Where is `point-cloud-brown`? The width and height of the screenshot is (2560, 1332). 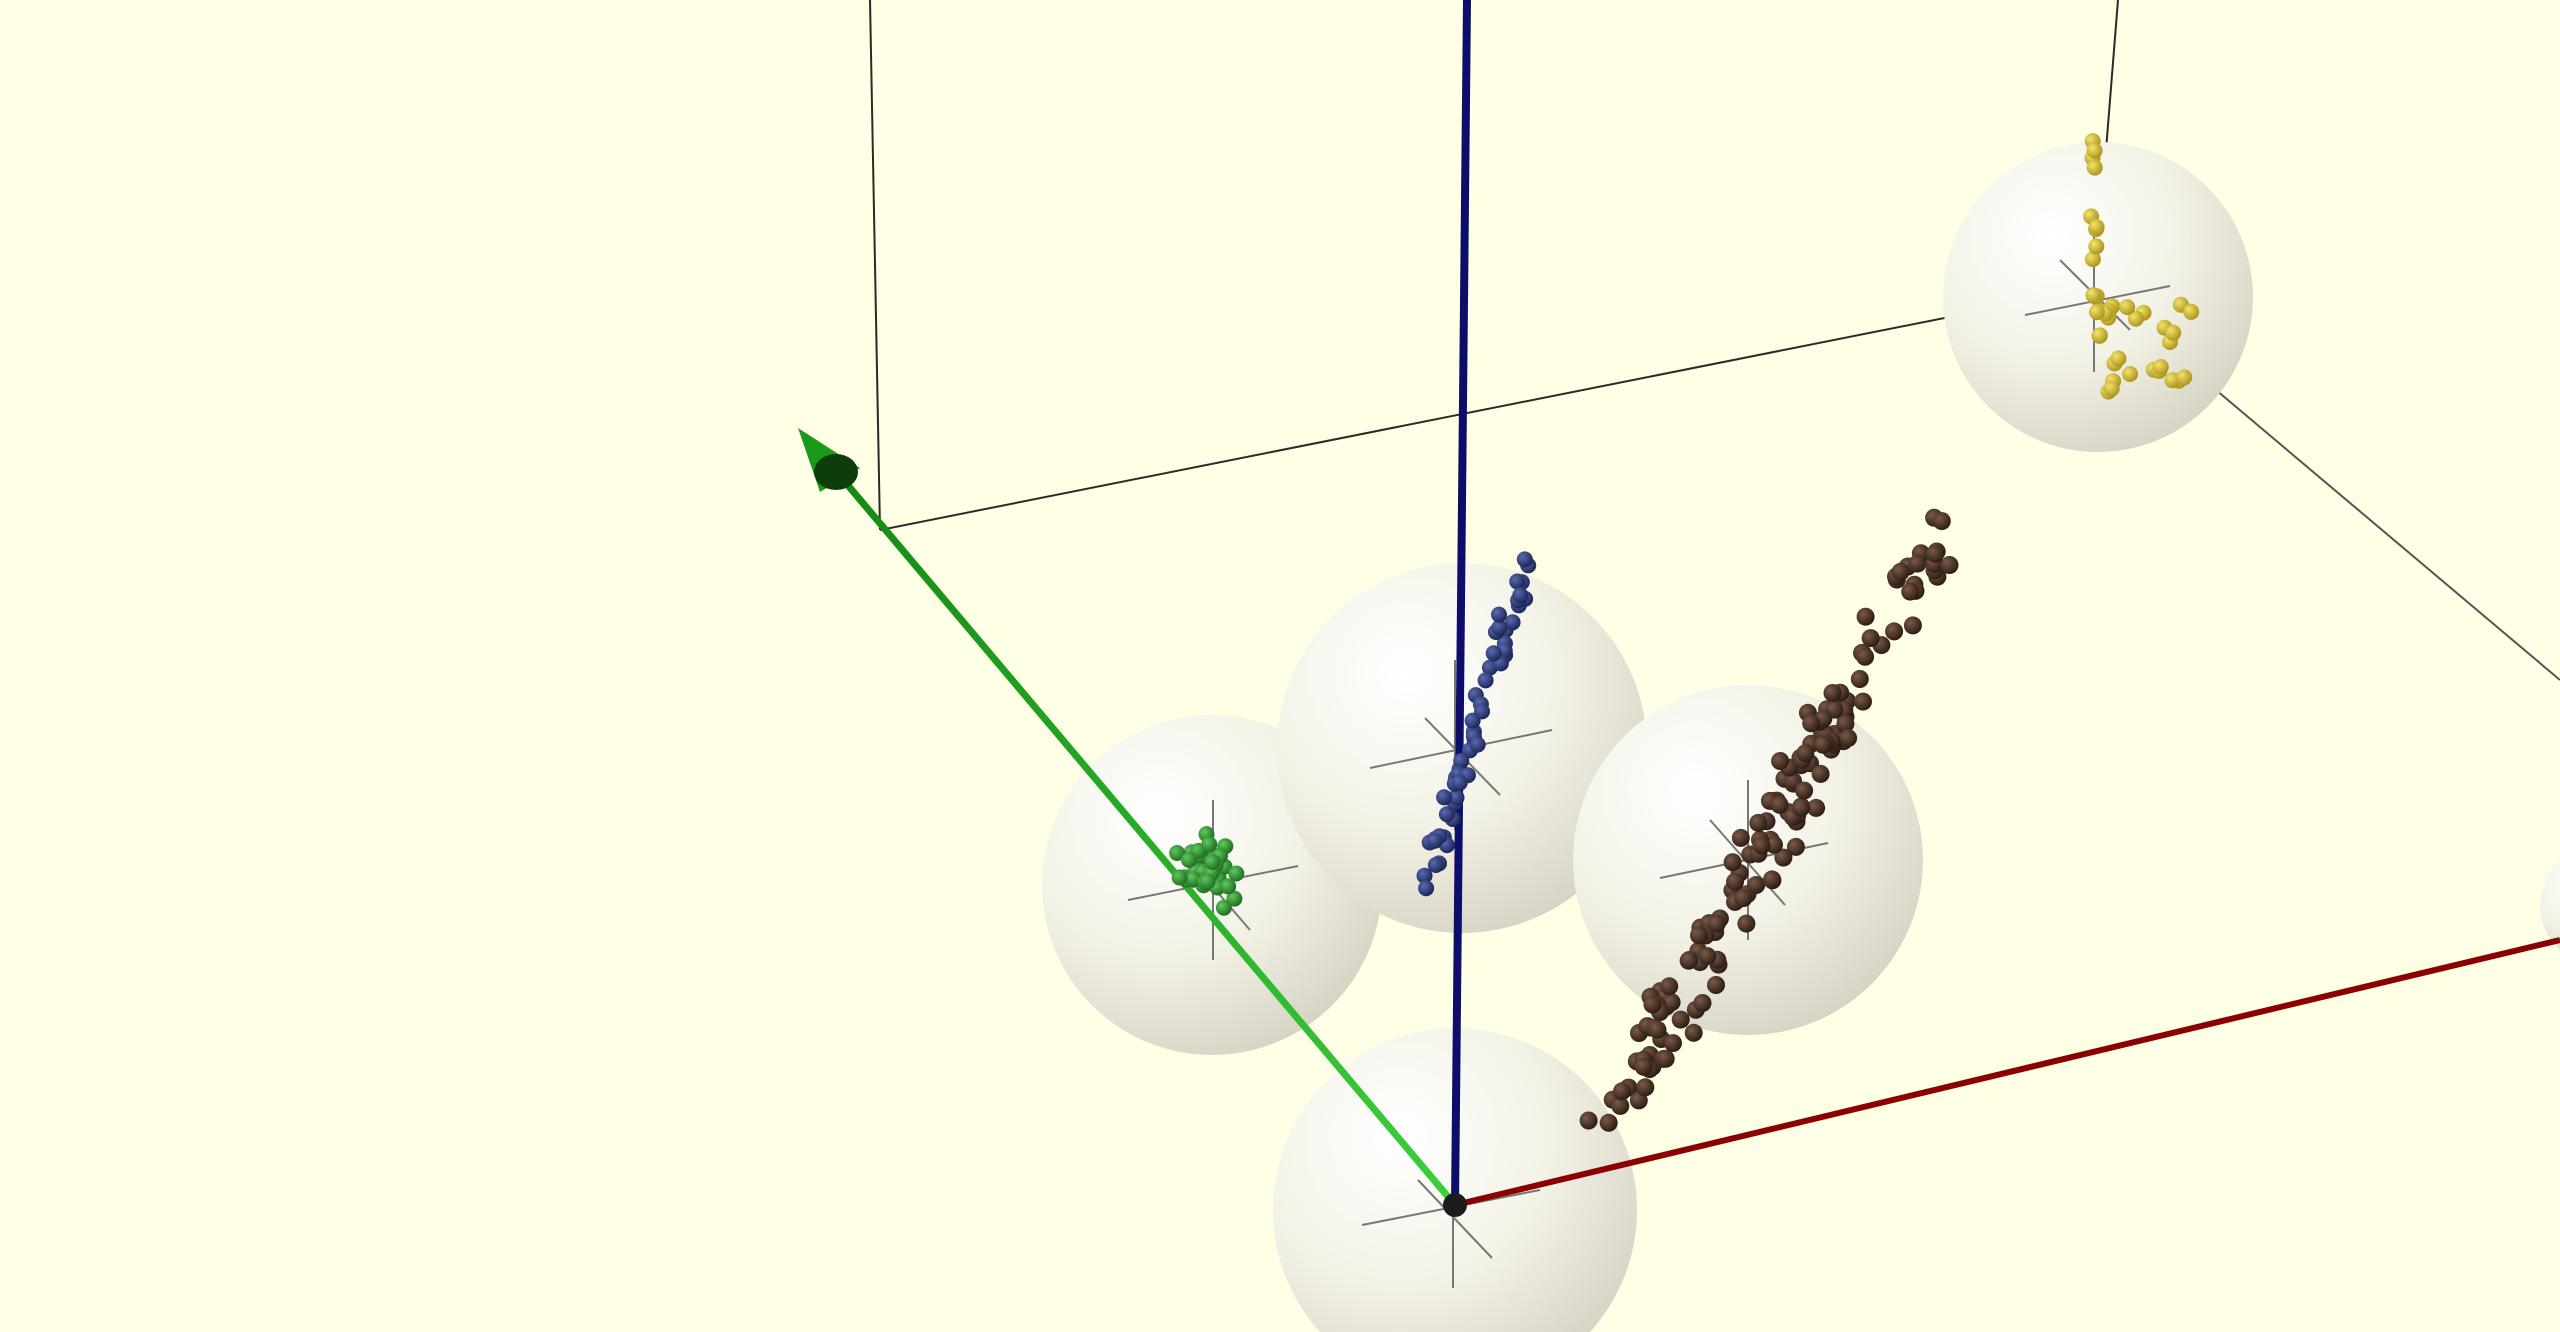
point-cloud-brown is located at coordinates (1769, 820).